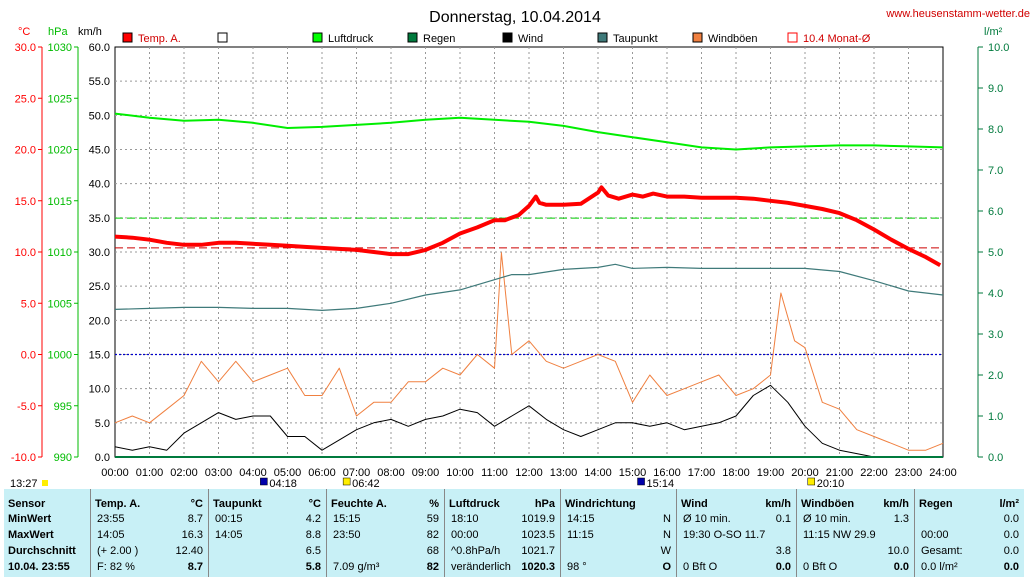 This screenshot has height=587, width=1034. I want to click on table-value: 82, so click(432, 535).